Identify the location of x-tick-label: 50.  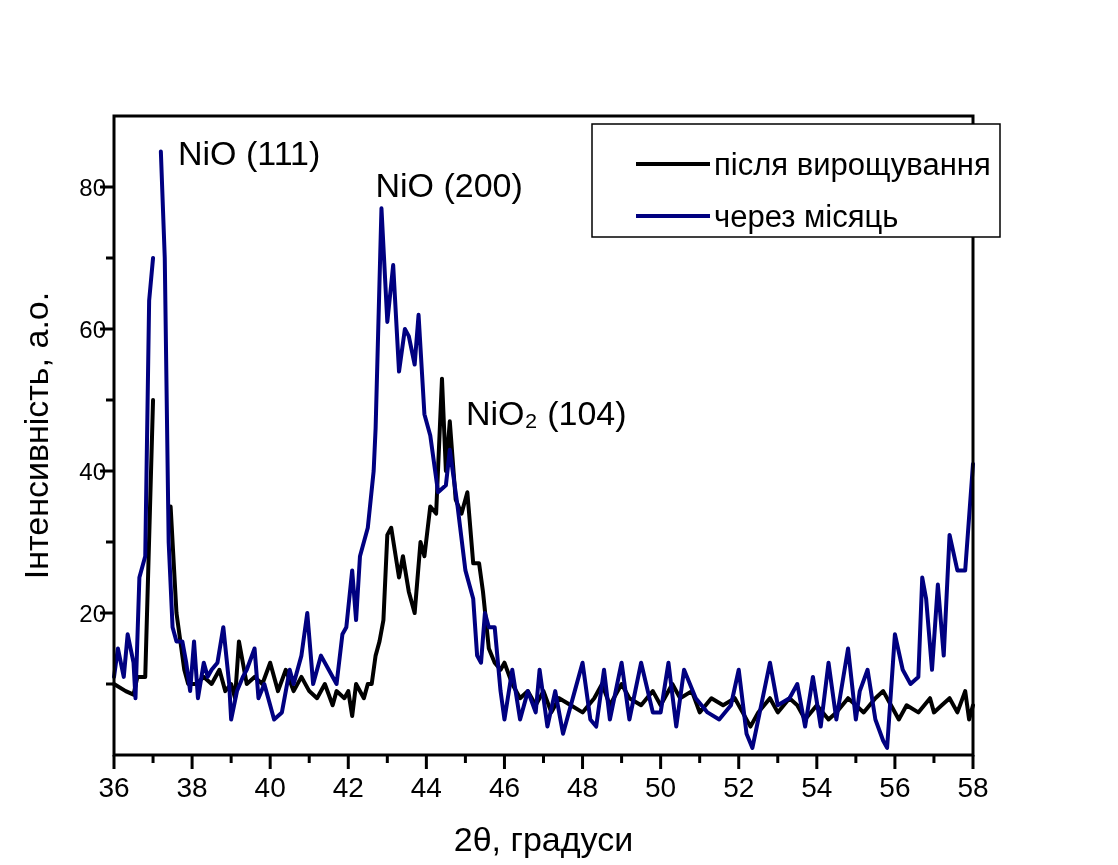
(661, 787).